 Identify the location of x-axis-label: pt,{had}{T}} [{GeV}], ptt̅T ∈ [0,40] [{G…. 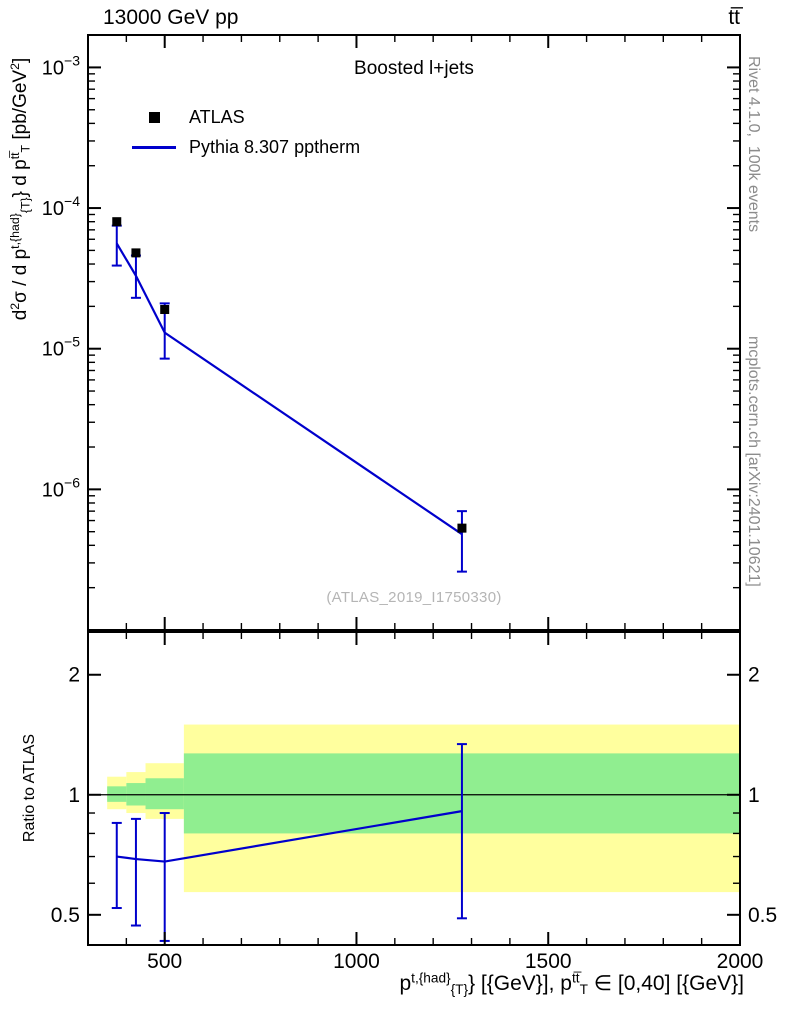
(571, 983).